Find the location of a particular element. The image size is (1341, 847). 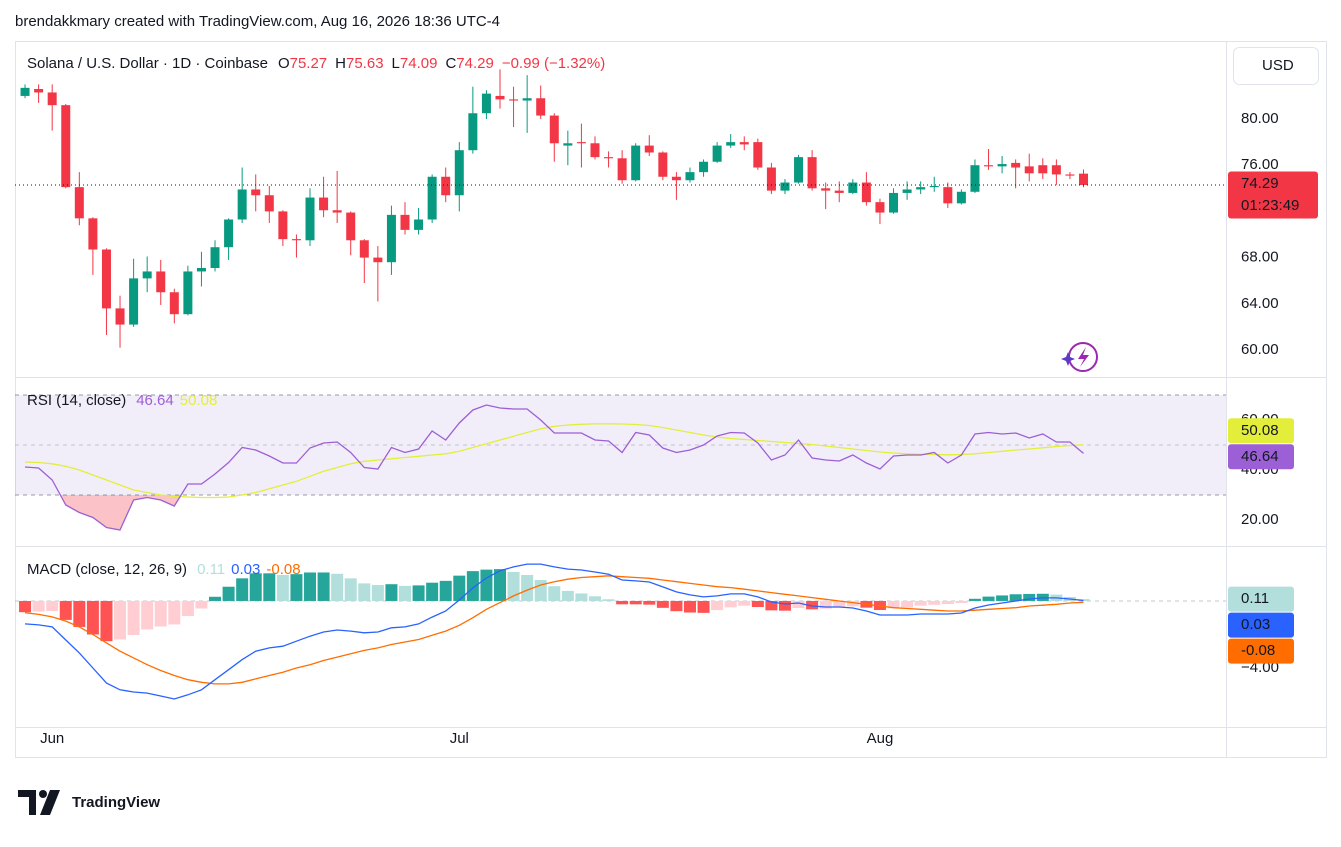

pane is located at coordinates (620, 462).